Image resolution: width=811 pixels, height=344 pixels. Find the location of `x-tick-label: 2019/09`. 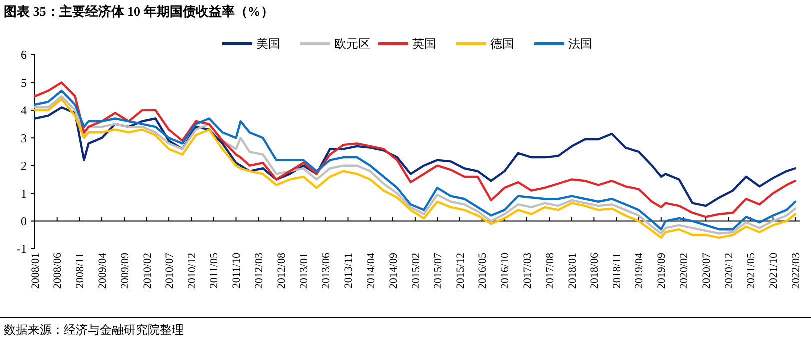

x-tick-label: 2019/09 is located at coordinates (662, 271).